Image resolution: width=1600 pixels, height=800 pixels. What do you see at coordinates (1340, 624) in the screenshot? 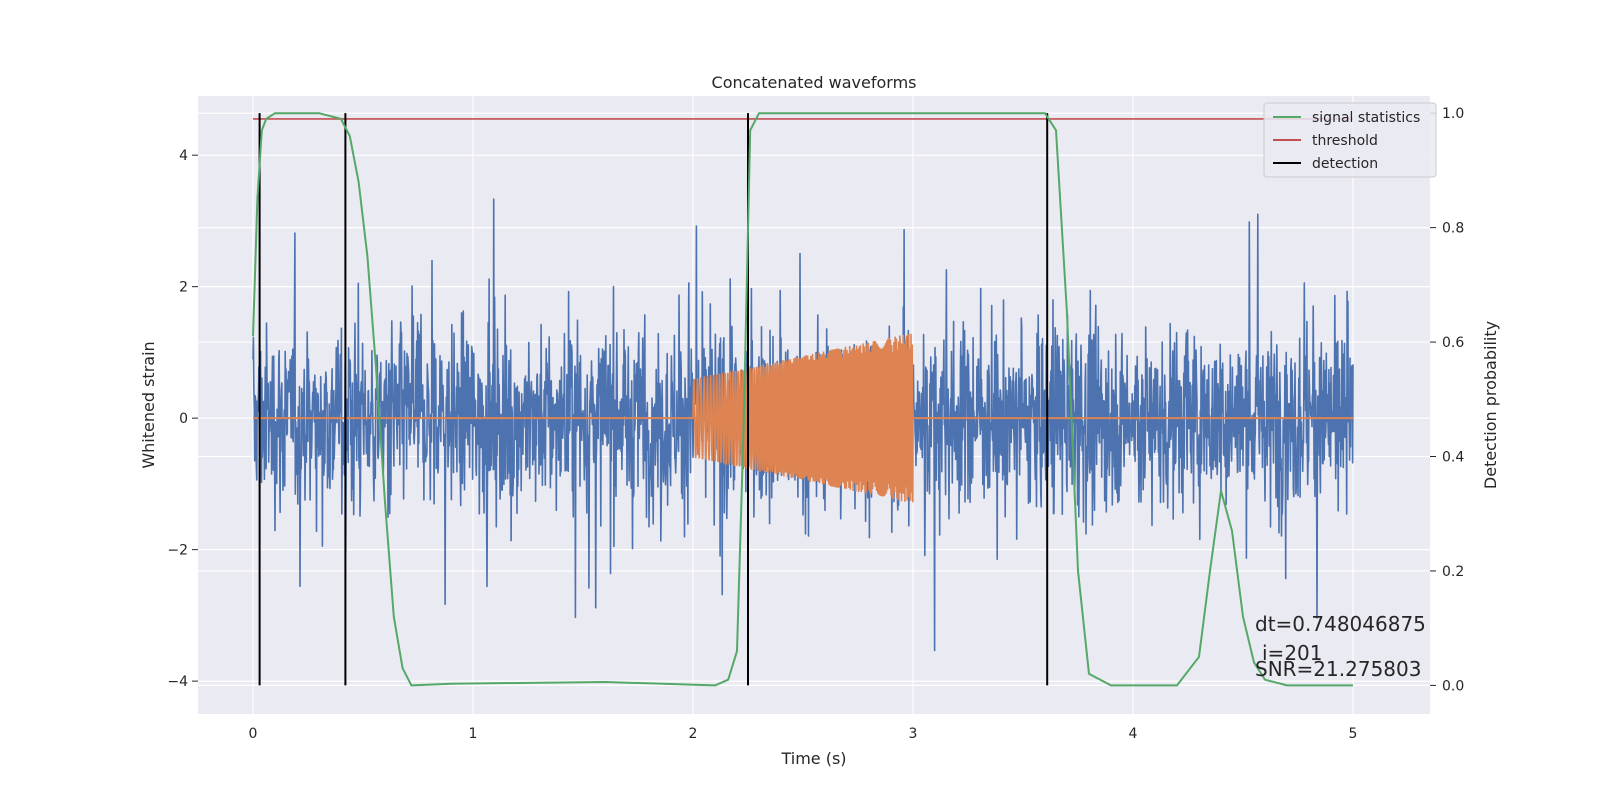
I see `annotation-dt: dt=0.748046875` at bounding box center [1340, 624].